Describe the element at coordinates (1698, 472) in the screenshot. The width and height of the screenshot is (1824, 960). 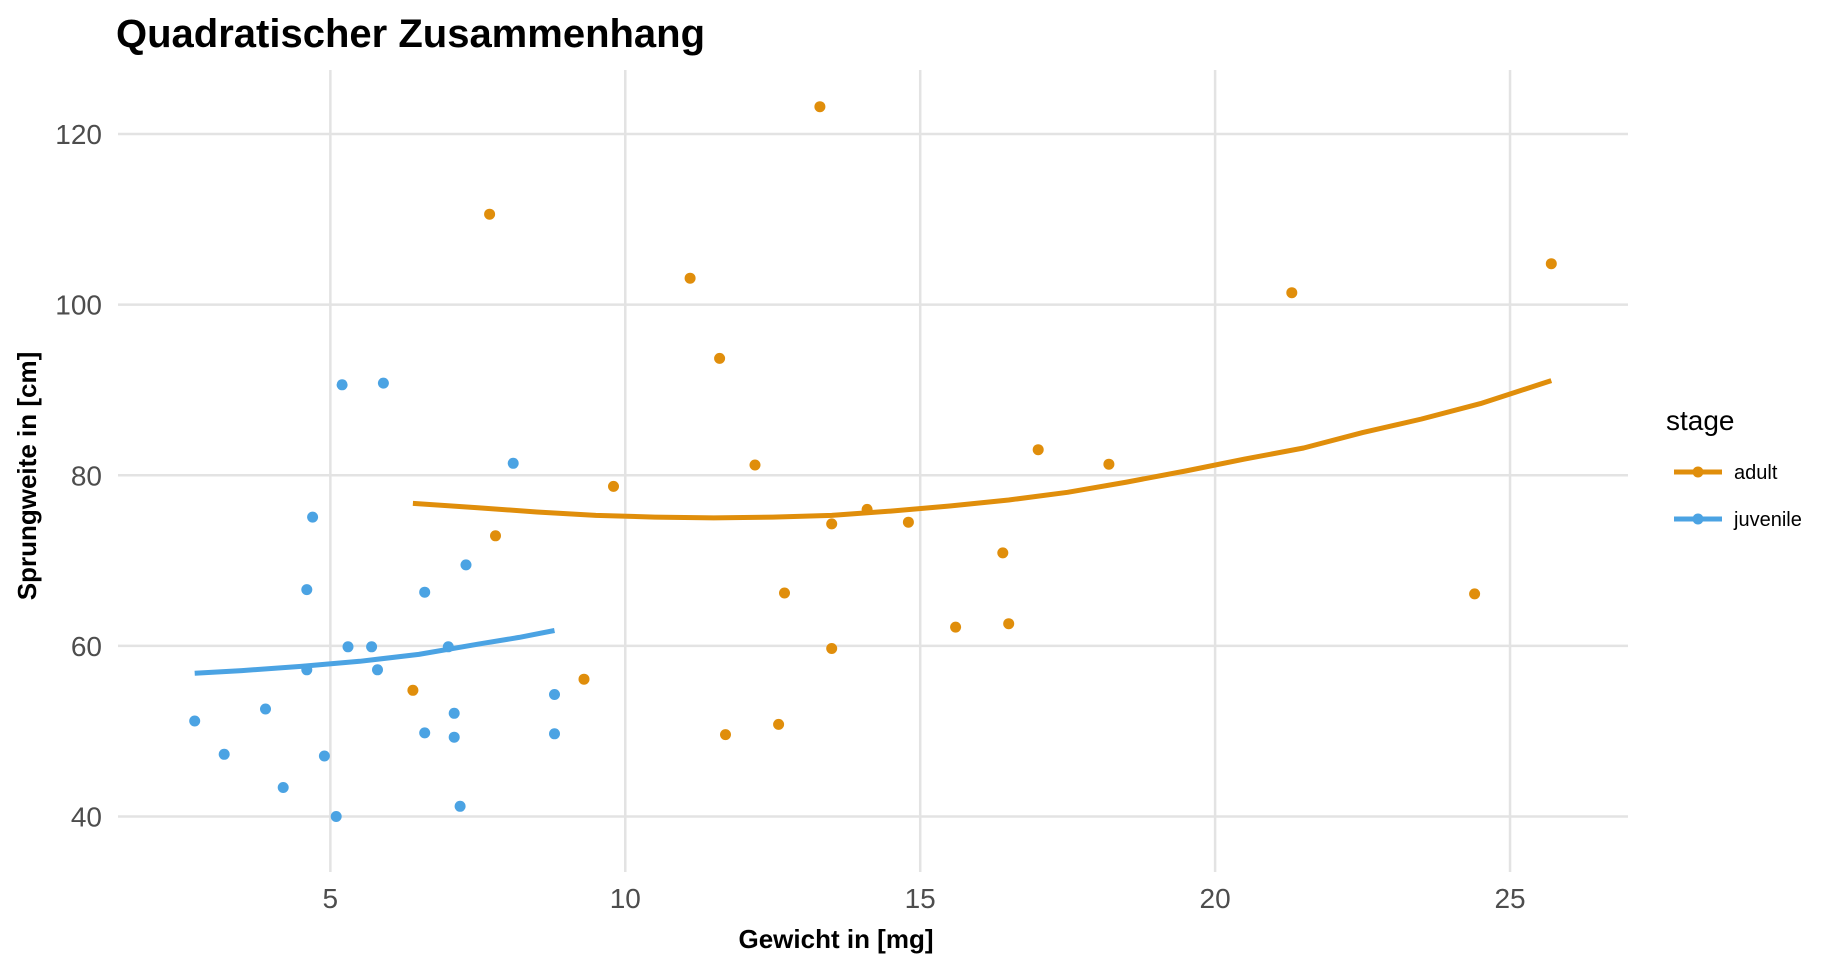
I see `legend-key-point-adult` at that location.